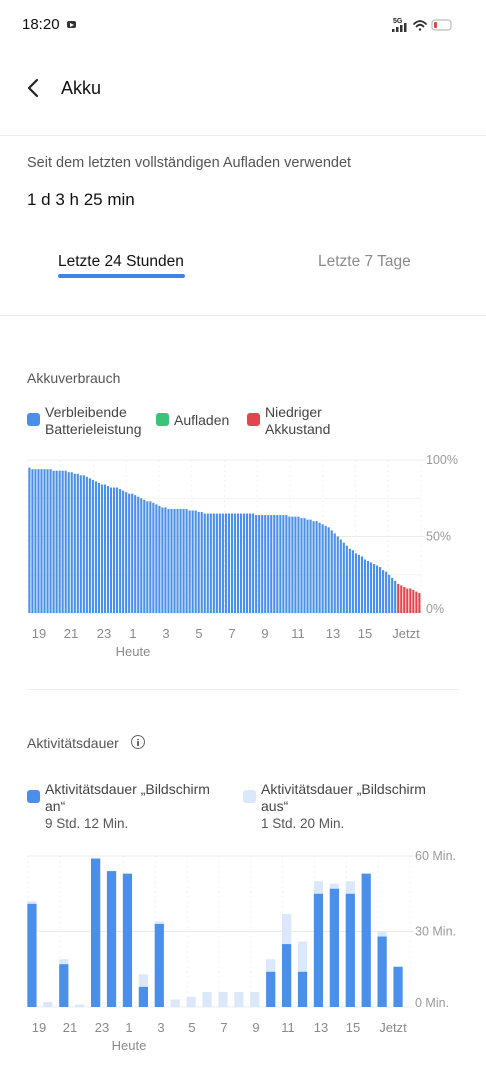  What do you see at coordinates (81, 88) in the screenshot?
I see `page-title: Akku` at bounding box center [81, 88].